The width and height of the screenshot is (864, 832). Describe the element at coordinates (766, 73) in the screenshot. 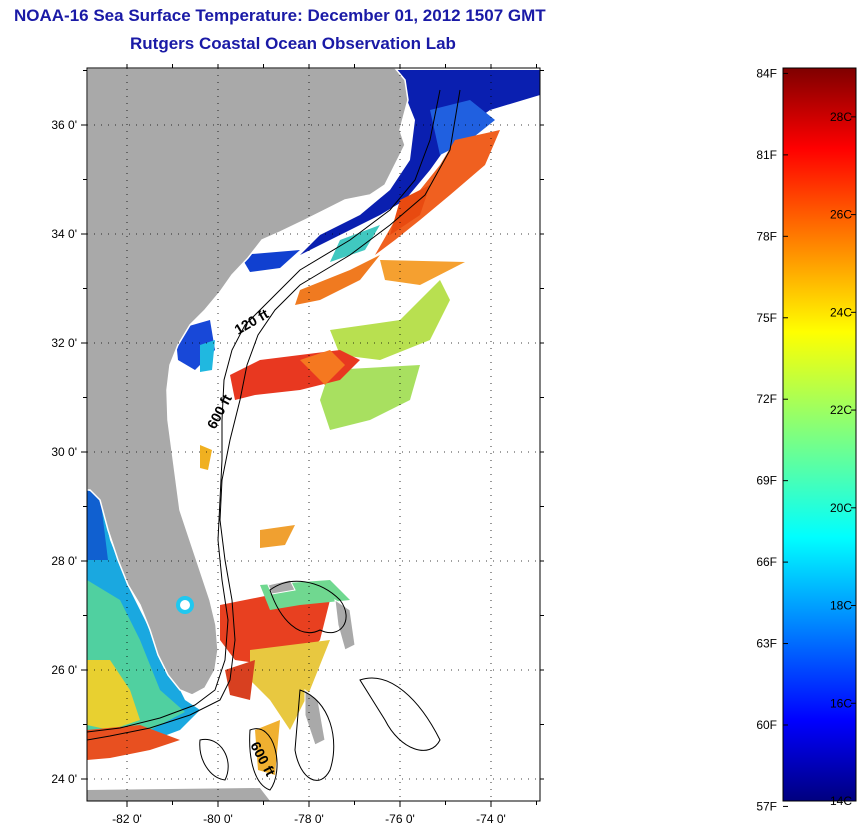

I see `colorbar-fahrenheit-label: 84F` at that location.